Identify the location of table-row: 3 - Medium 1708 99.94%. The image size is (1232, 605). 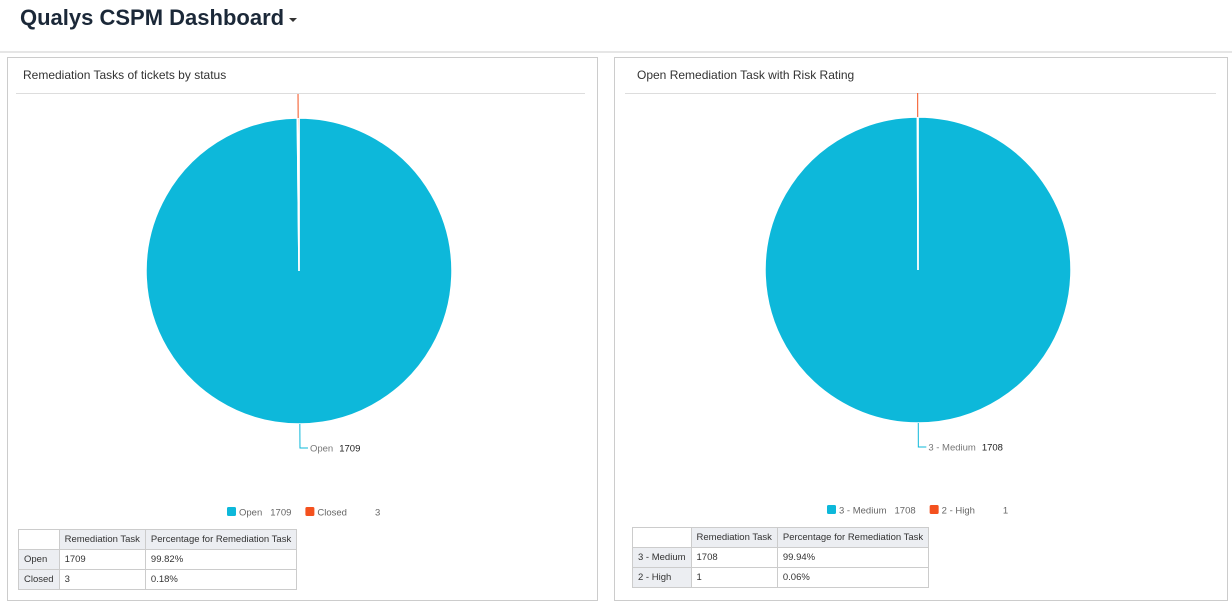
(781, 557).